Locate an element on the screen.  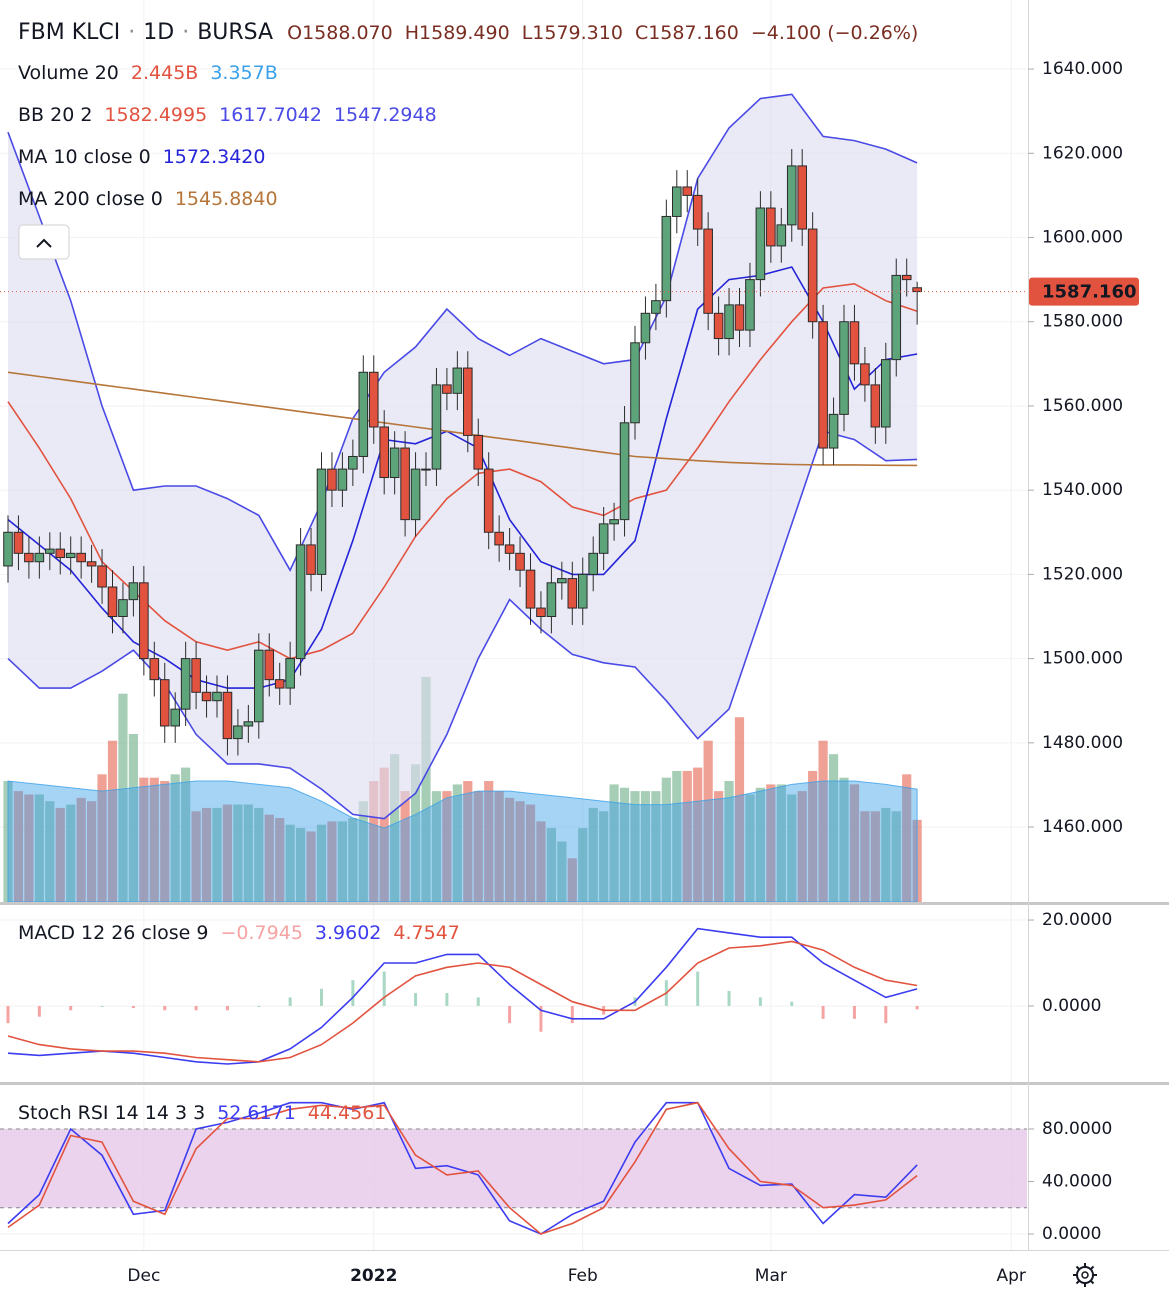
legend-name: Stoch RSI 14 14 3 3 is located at coordinates (111, 1113).